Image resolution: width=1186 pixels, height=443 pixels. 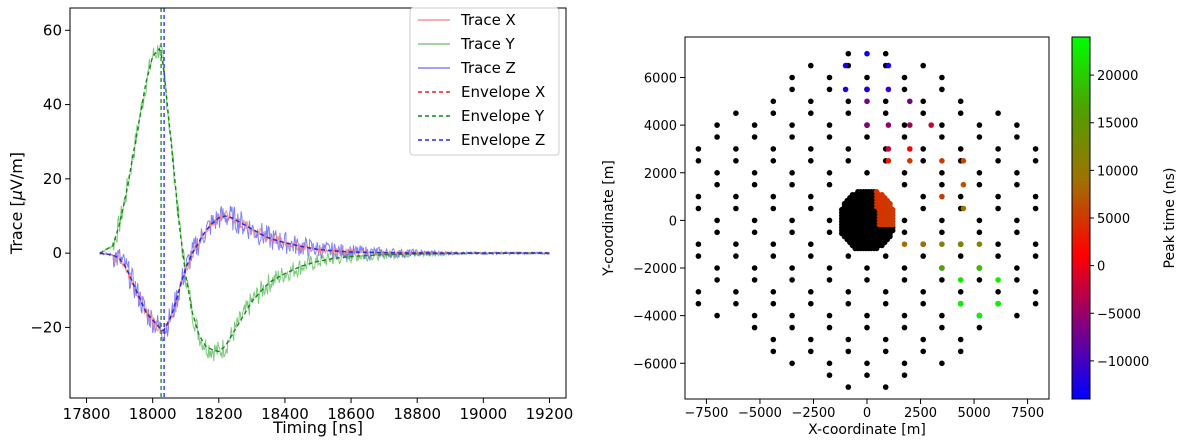 I want to click on y-tick-label: −6000, so click(x=655, y=364).